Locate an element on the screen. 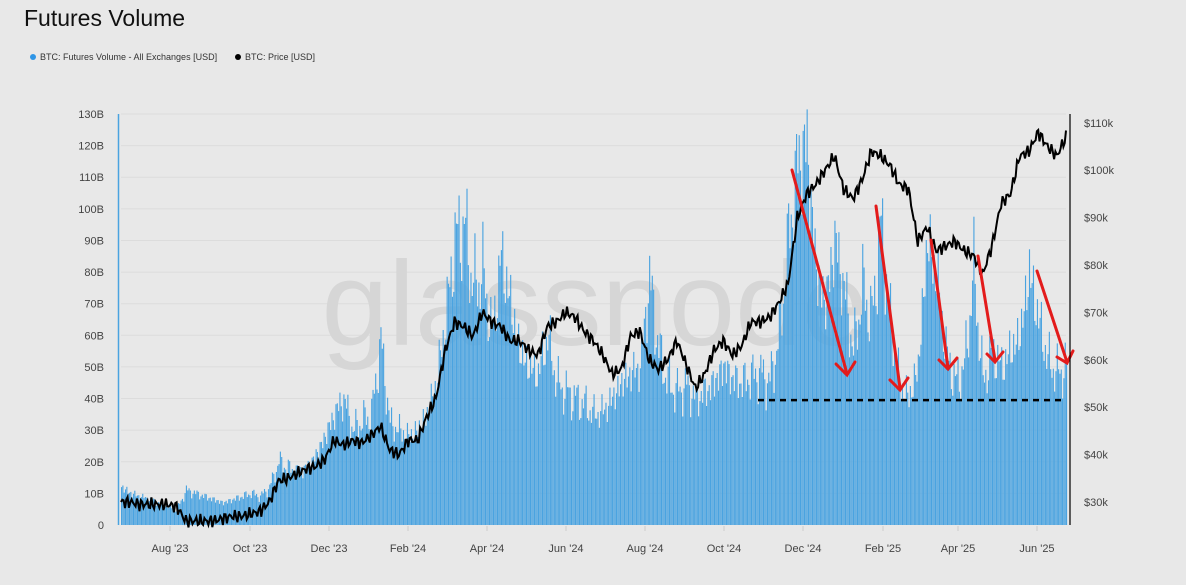  y-left-tick-label: 40B is located at coordinates (94, 400).